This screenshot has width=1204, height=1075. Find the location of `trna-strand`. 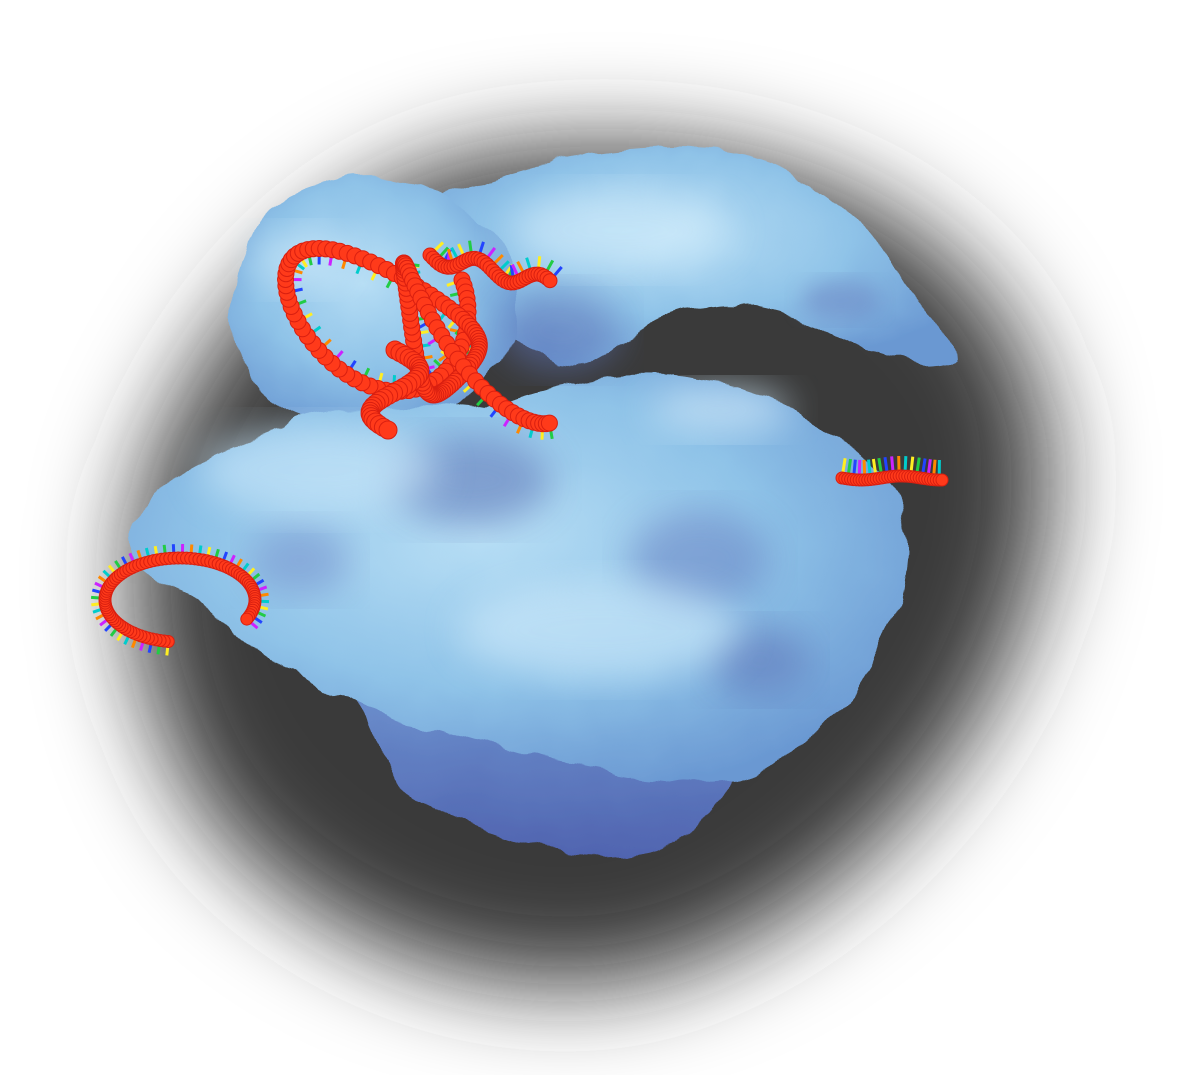

trna-strand is located at coordinates (420, 339).